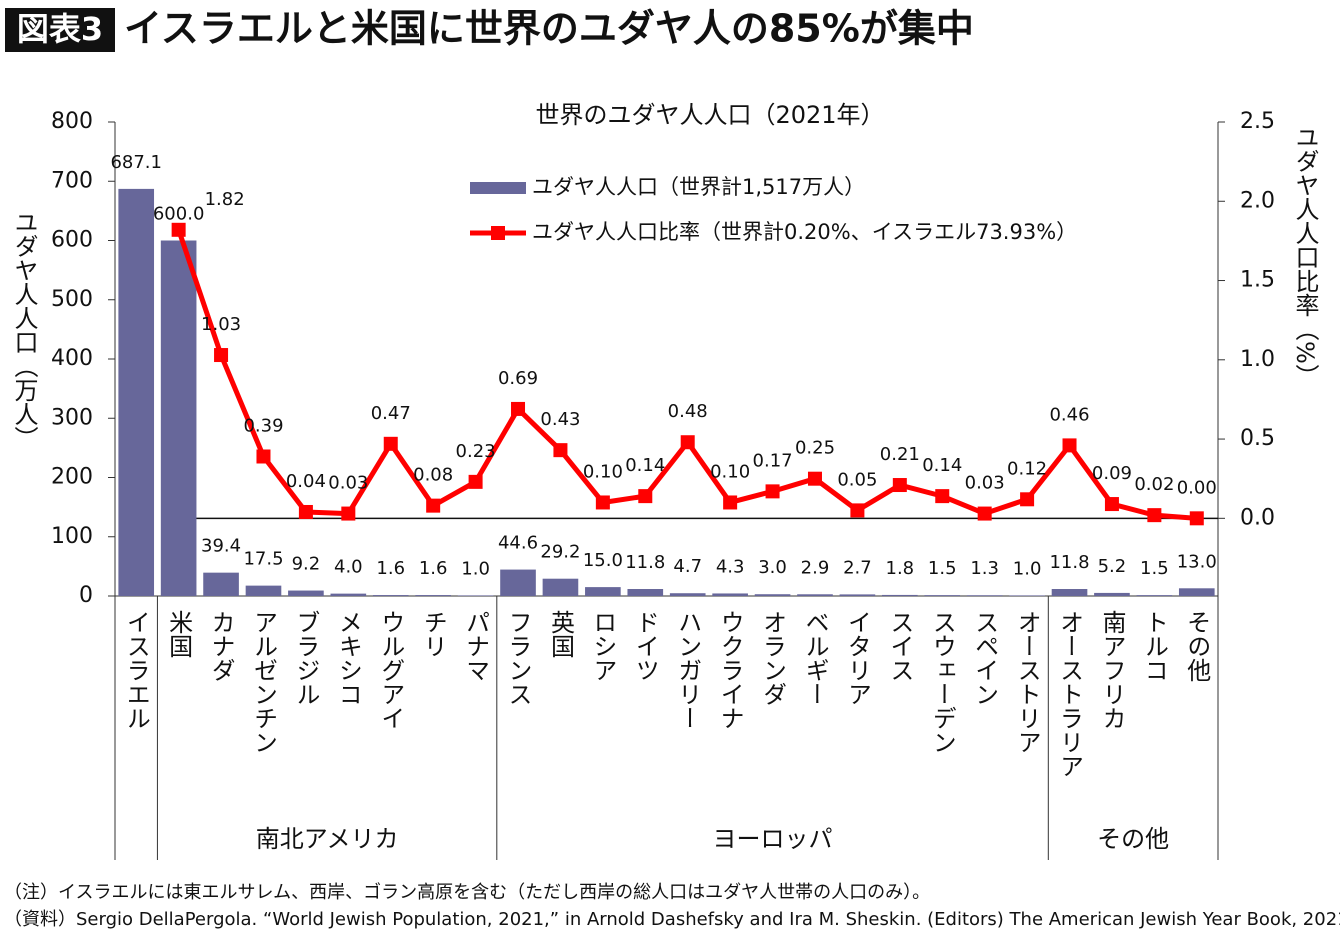 Image resolution: width=1340 pixels, height=948 pixels. Describe the element at coordinates (1070, 694) in the screenshot. I see `x-tick-label: オーストラリア` at that location.